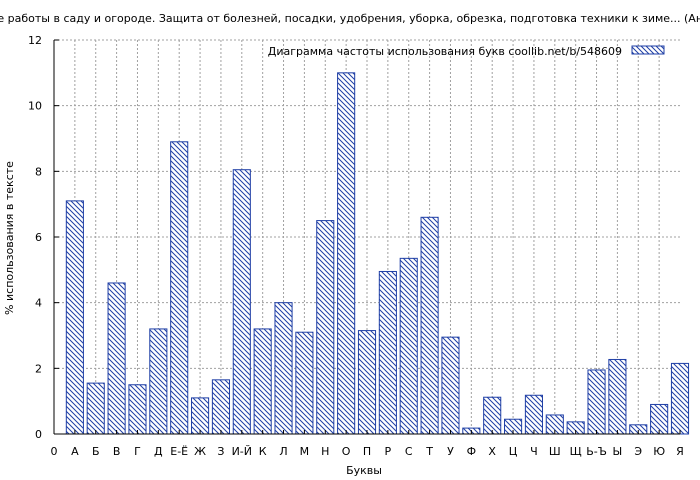 The image size is (700, 480). Describe the element at coordinates (38, 171) in the screenshot. I see `y-tick-label: 8` at that location.